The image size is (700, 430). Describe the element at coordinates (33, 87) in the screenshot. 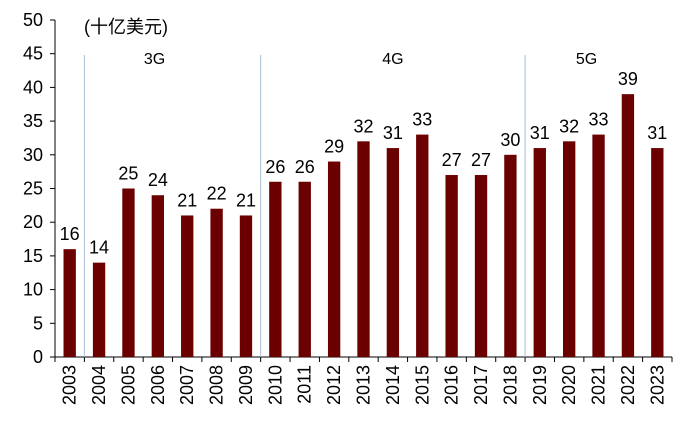

I see `y-tick-label: 40` at that location.